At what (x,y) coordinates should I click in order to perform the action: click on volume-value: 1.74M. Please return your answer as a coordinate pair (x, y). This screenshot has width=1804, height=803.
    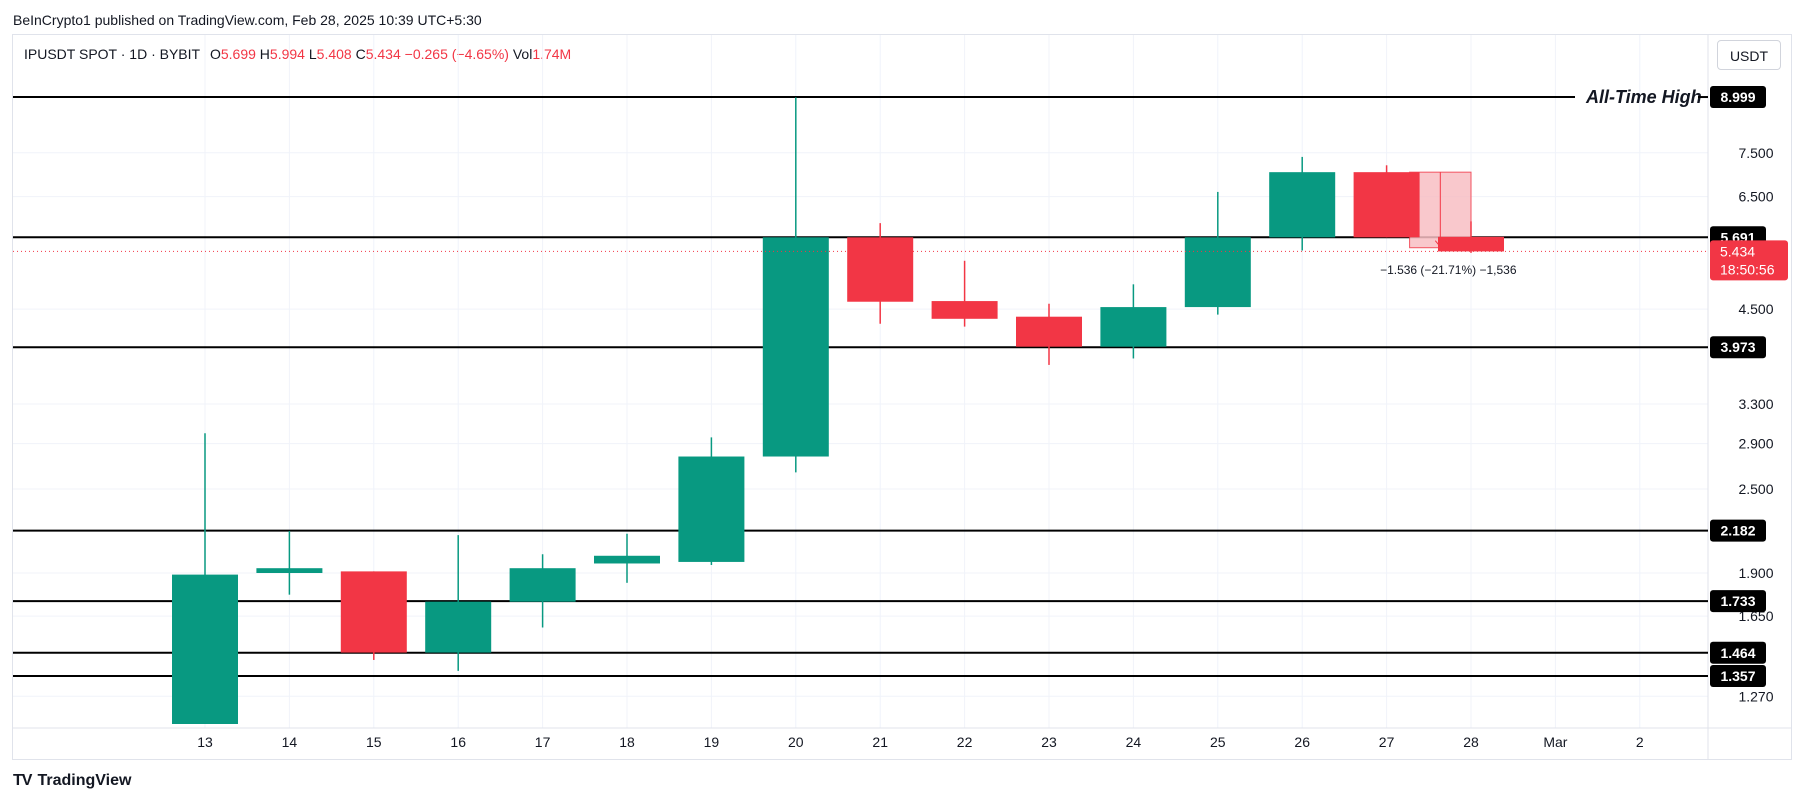
    Looking at the image, I should click on (552, 54).